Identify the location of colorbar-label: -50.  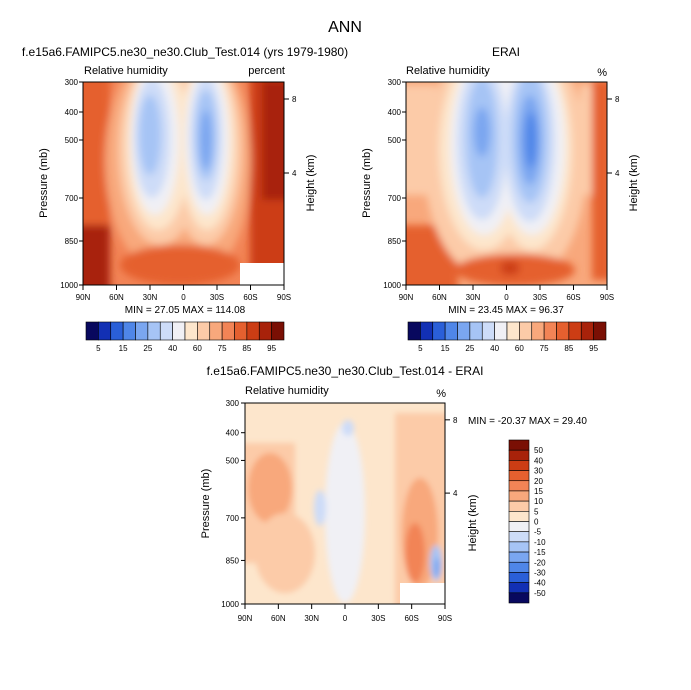
(540, 593).